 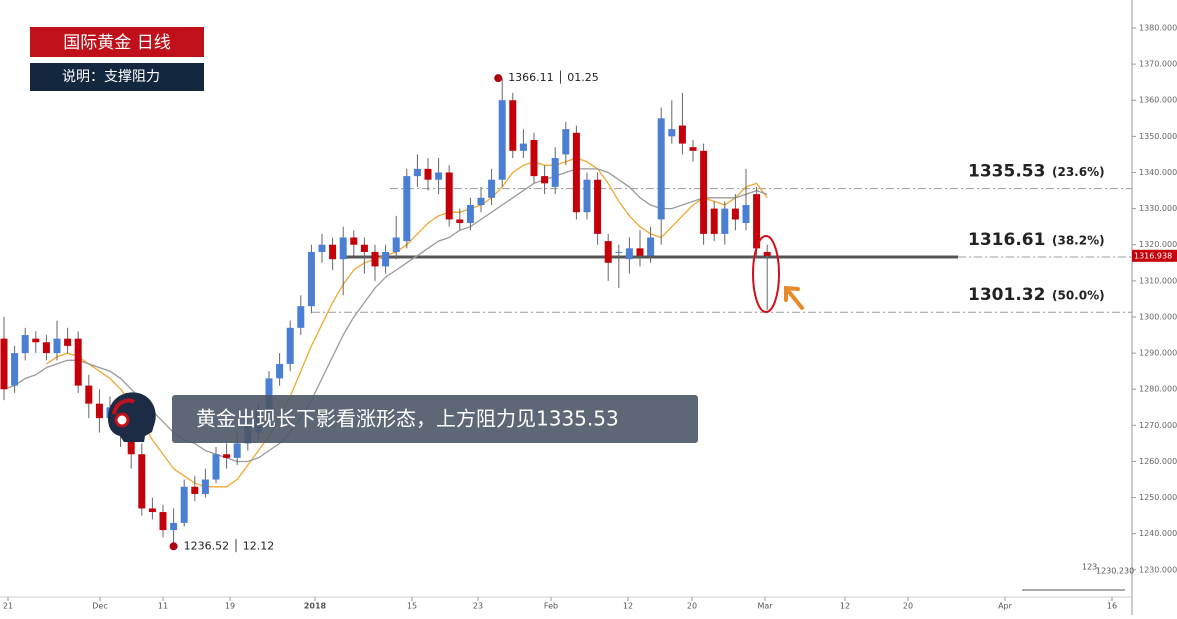 I want to click on last-price-box, so click(x=1154, y=255).